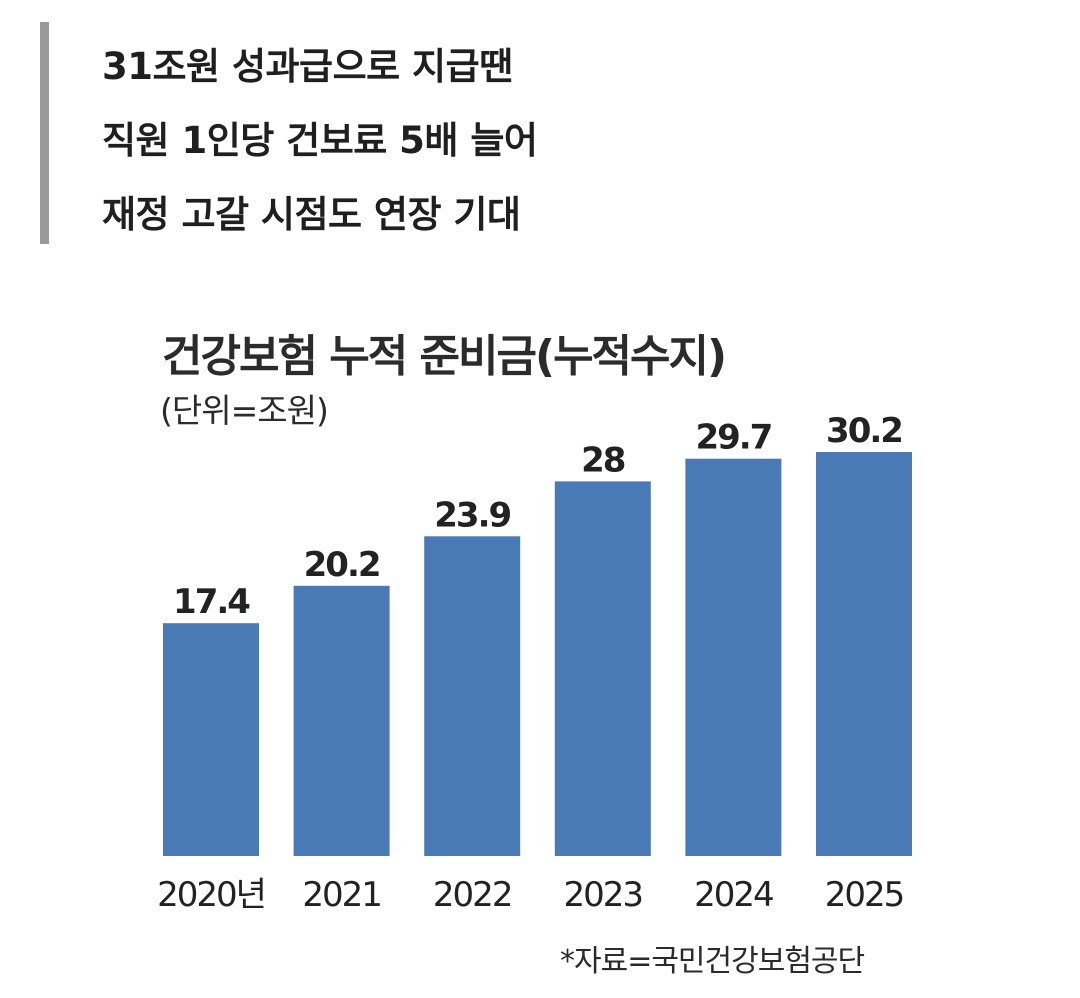  I want to click on headline-line-2: 직원 1인당 건보료 5배 늘어, so click(320, 140).